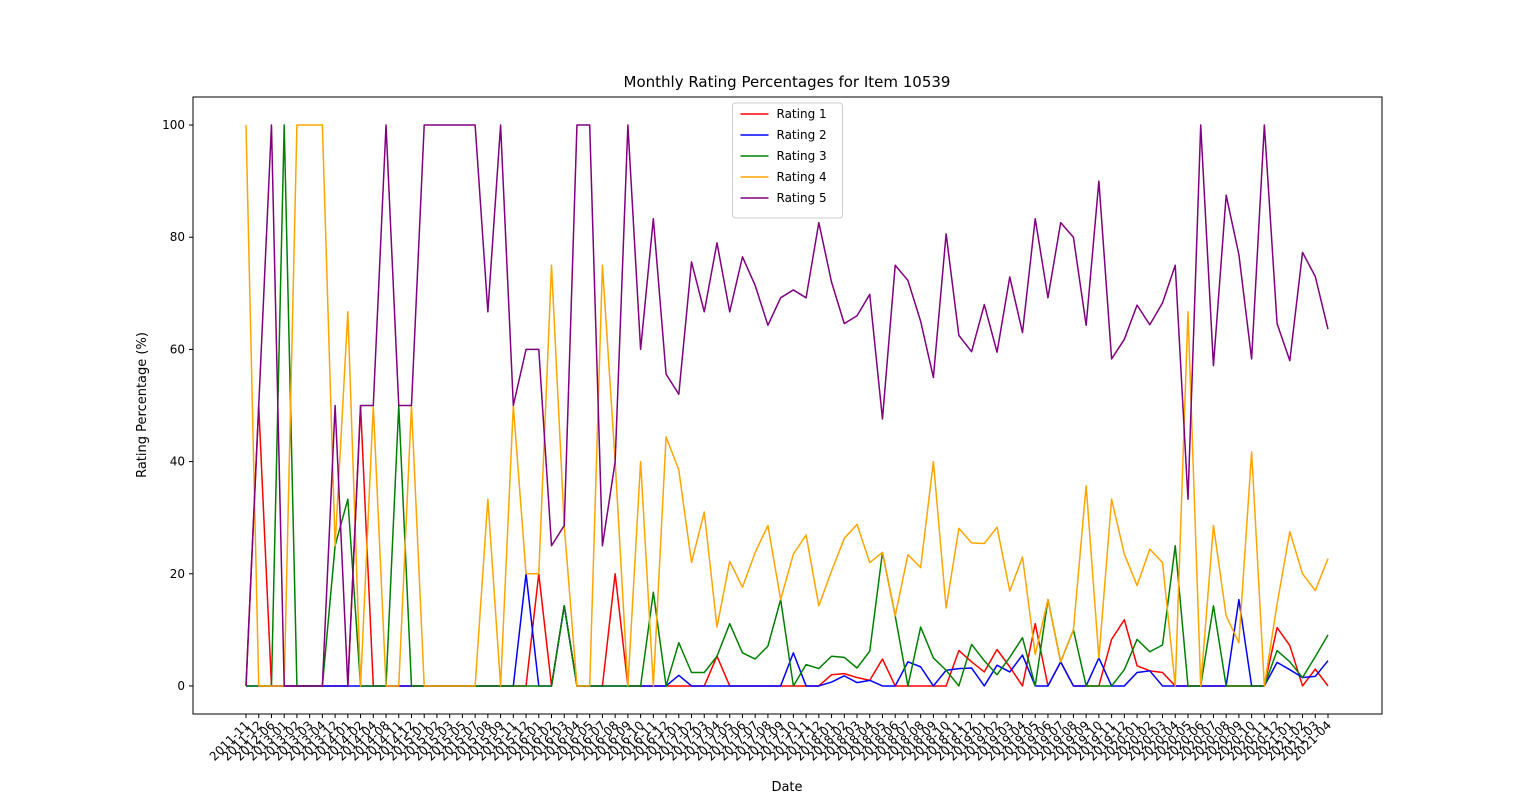 The width and height of the screenshot is (1536, 802). I want to click on y-tick-label: 0, so click(181, 686).